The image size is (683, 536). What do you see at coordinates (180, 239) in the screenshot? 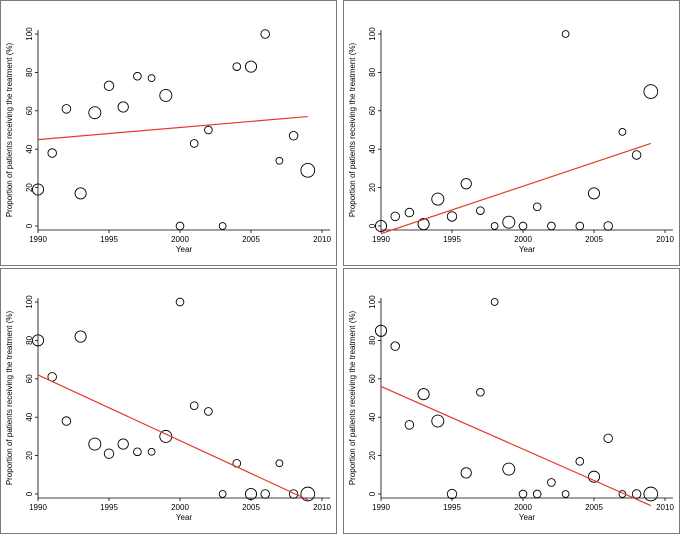
I see `x-tick-label: 2000` at bounding box center [180, 239].